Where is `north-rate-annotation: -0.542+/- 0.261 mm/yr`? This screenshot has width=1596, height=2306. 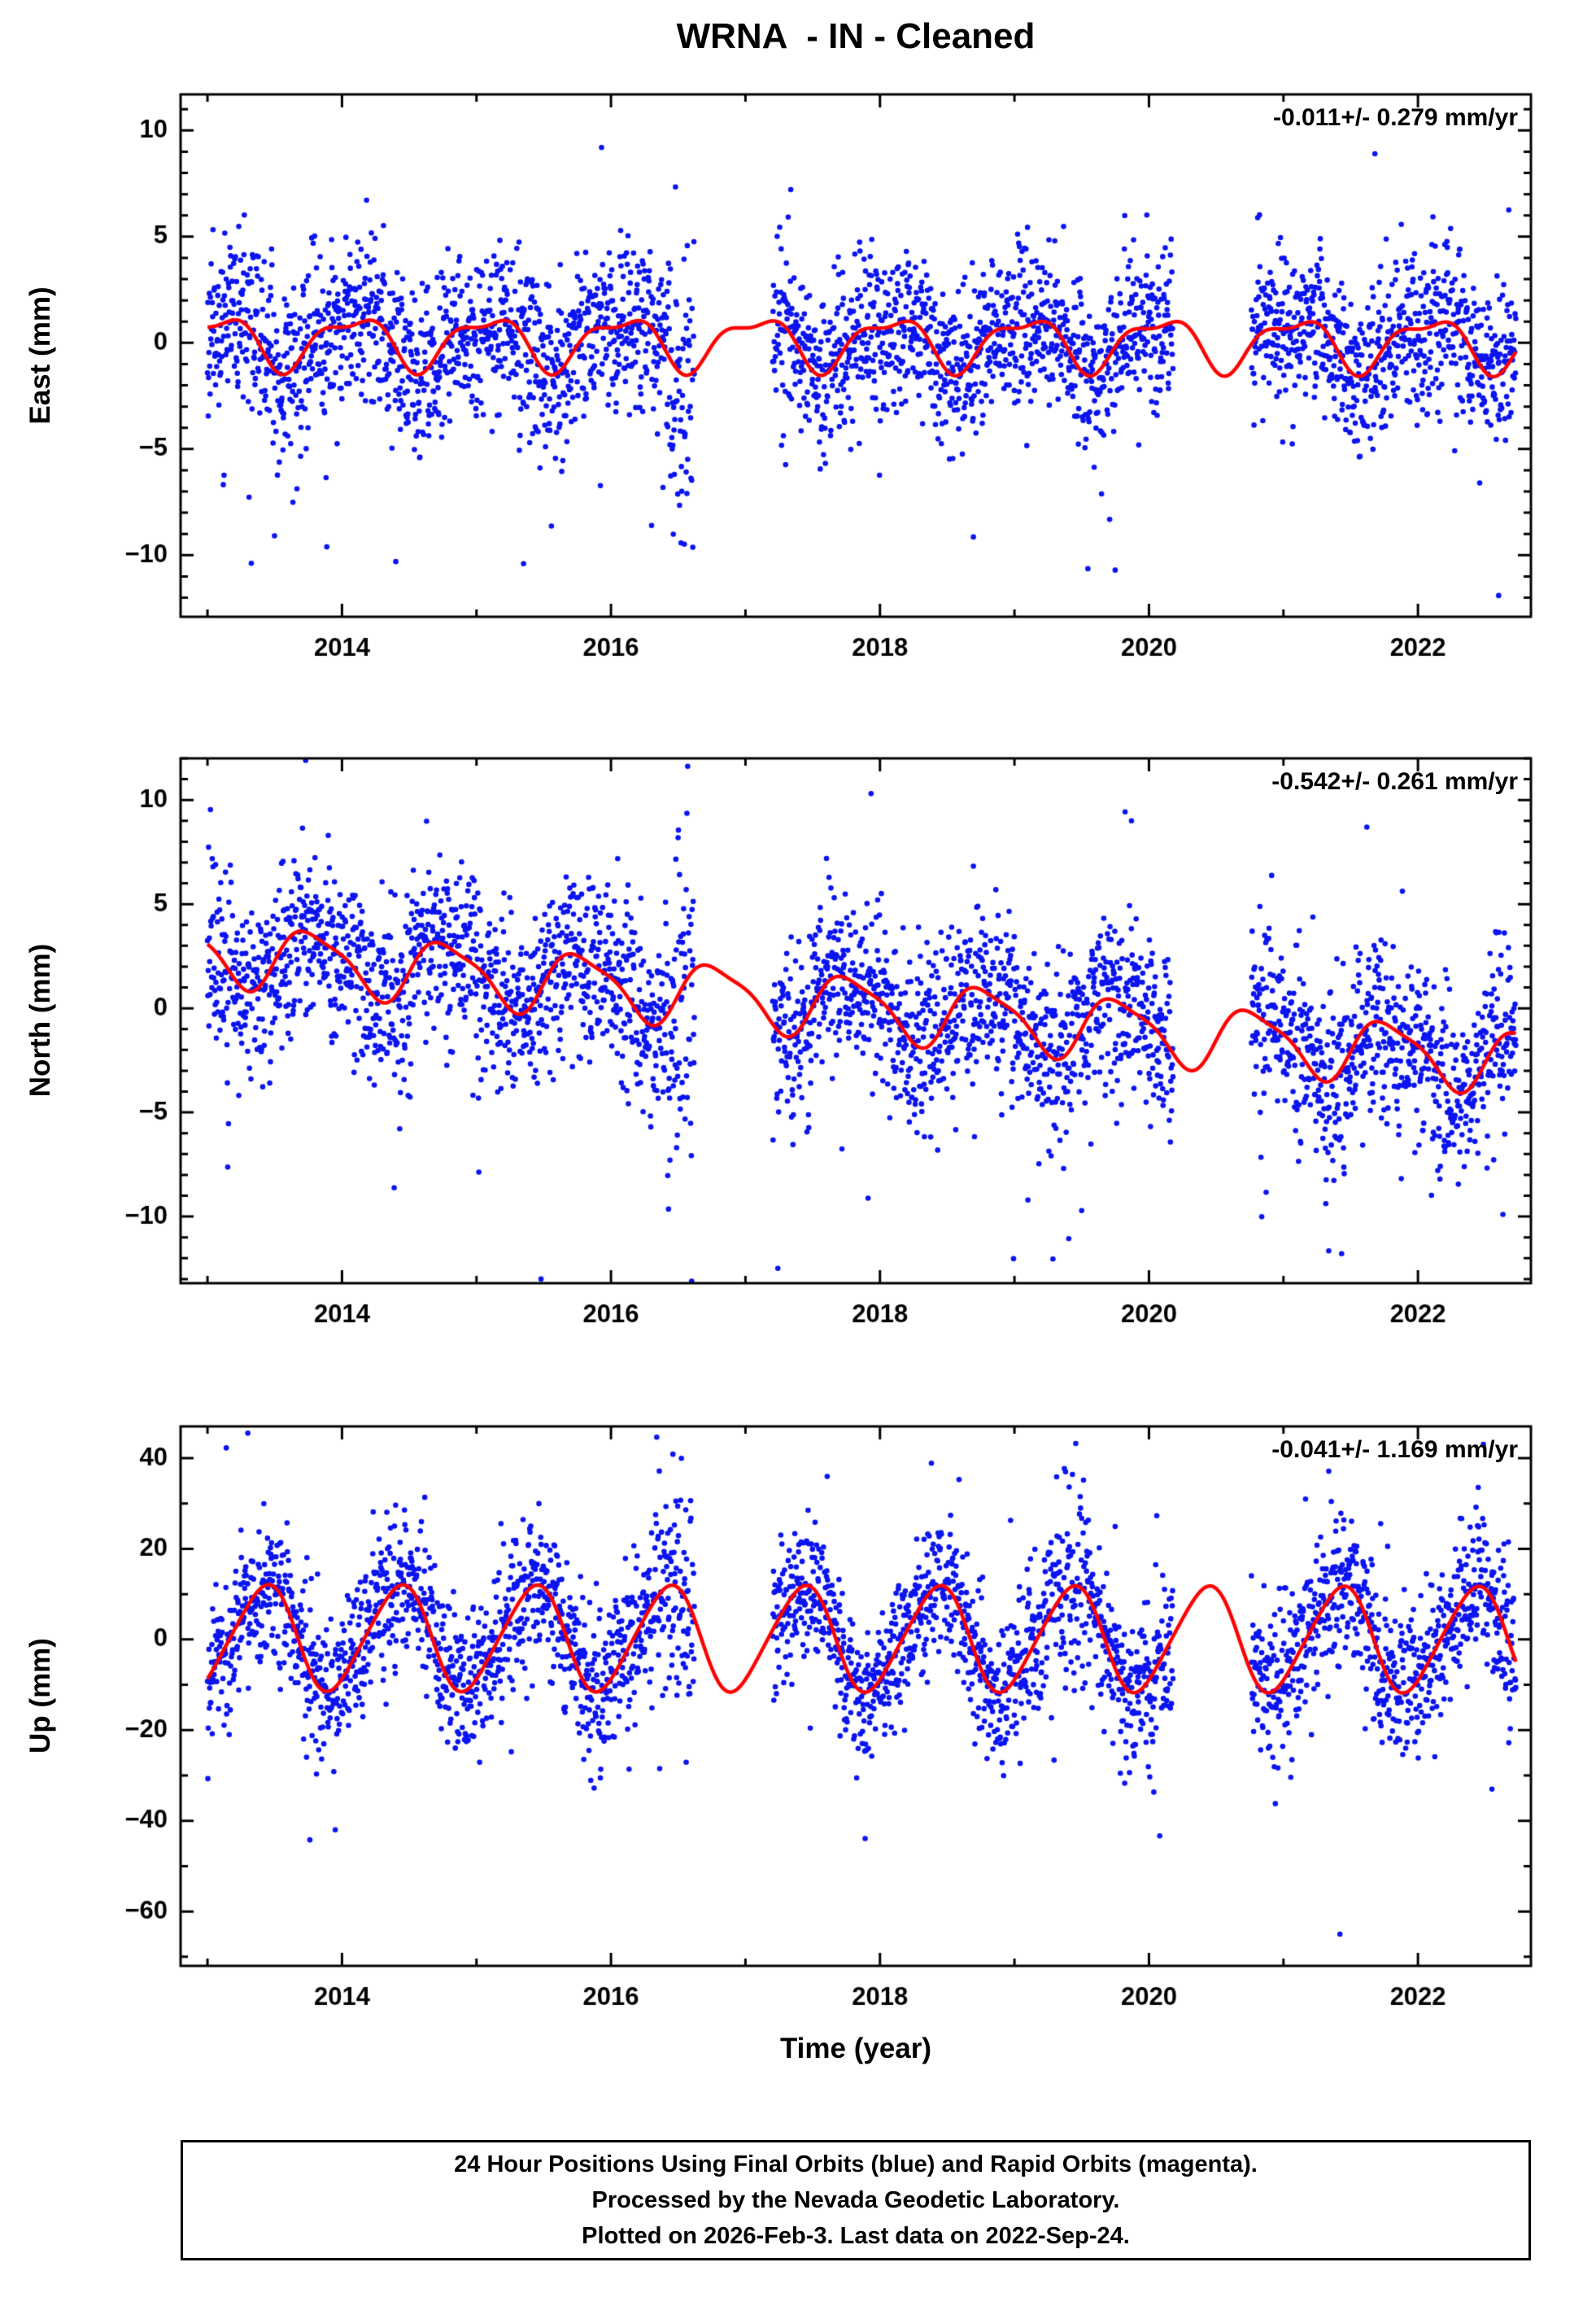 north-rate-annotation: -0.542+/- 0.261 mm/yr is located at coordinates (1394, 781).